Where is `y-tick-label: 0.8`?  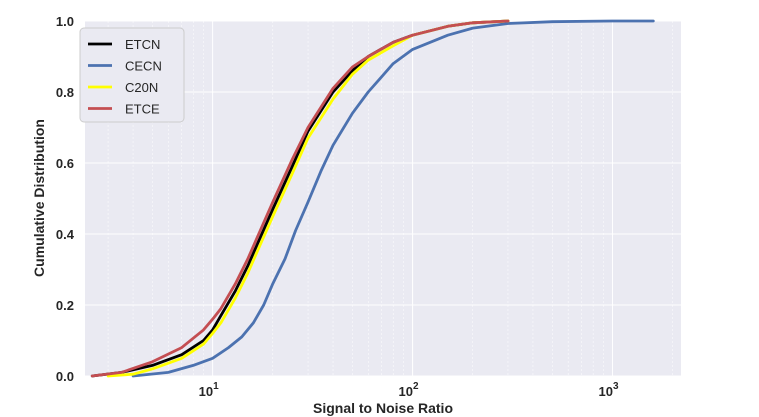 y-tick-label: 0.8 is located at coordinates (65, 92).